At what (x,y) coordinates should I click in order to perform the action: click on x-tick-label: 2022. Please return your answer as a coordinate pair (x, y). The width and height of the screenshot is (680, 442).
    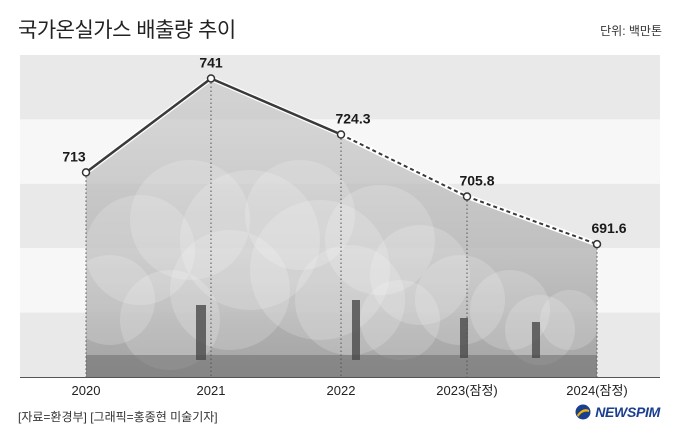
    Looking at the image, I should click on (341, 390).